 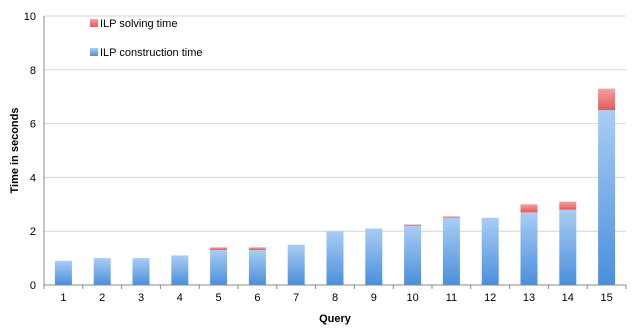 What do you see at coordinates (30, 17) in the screenshot?
I see `y-tick-label: 10` at bounding box center [30, 17].